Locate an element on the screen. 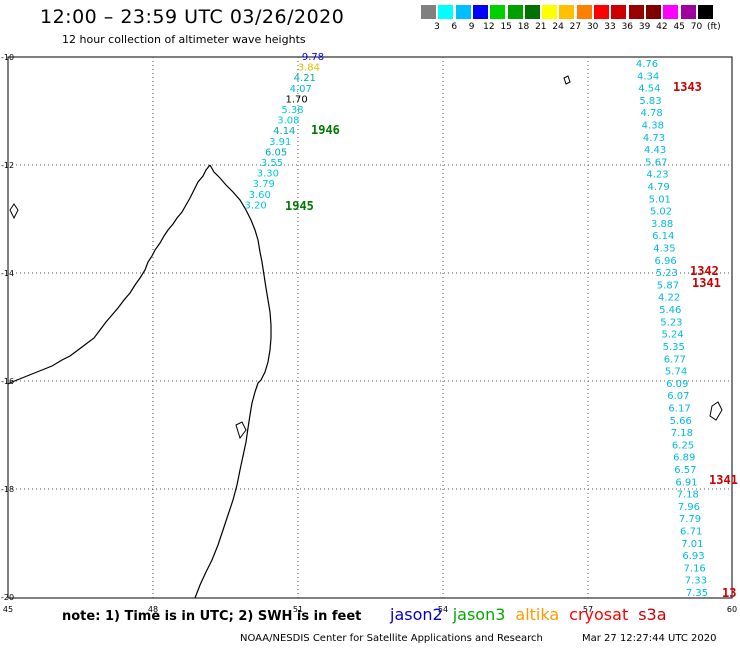  wave-height-label: 5.35 is located at coordinates (674, 347).